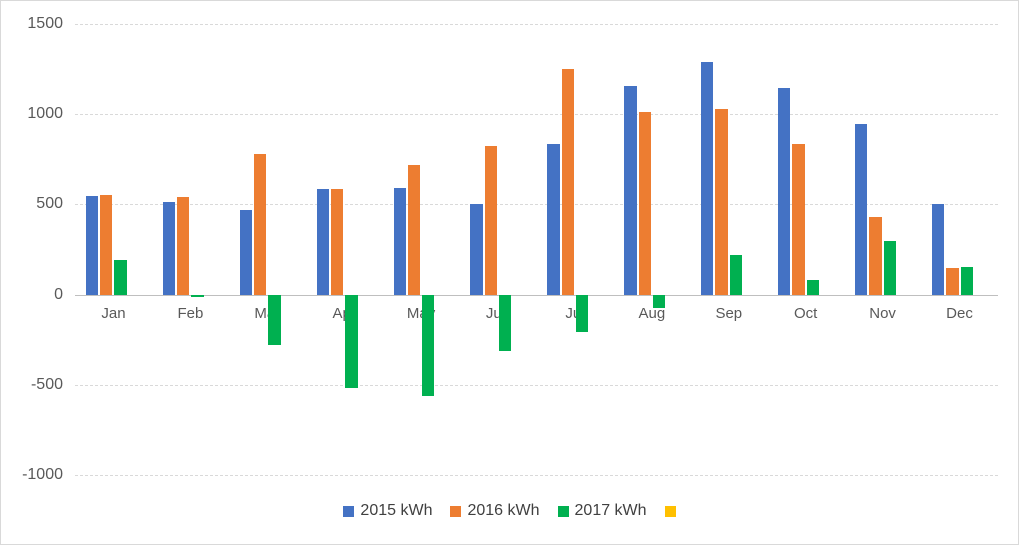  I want to click on bar-2016-kwh-mar, so click(260, 224).